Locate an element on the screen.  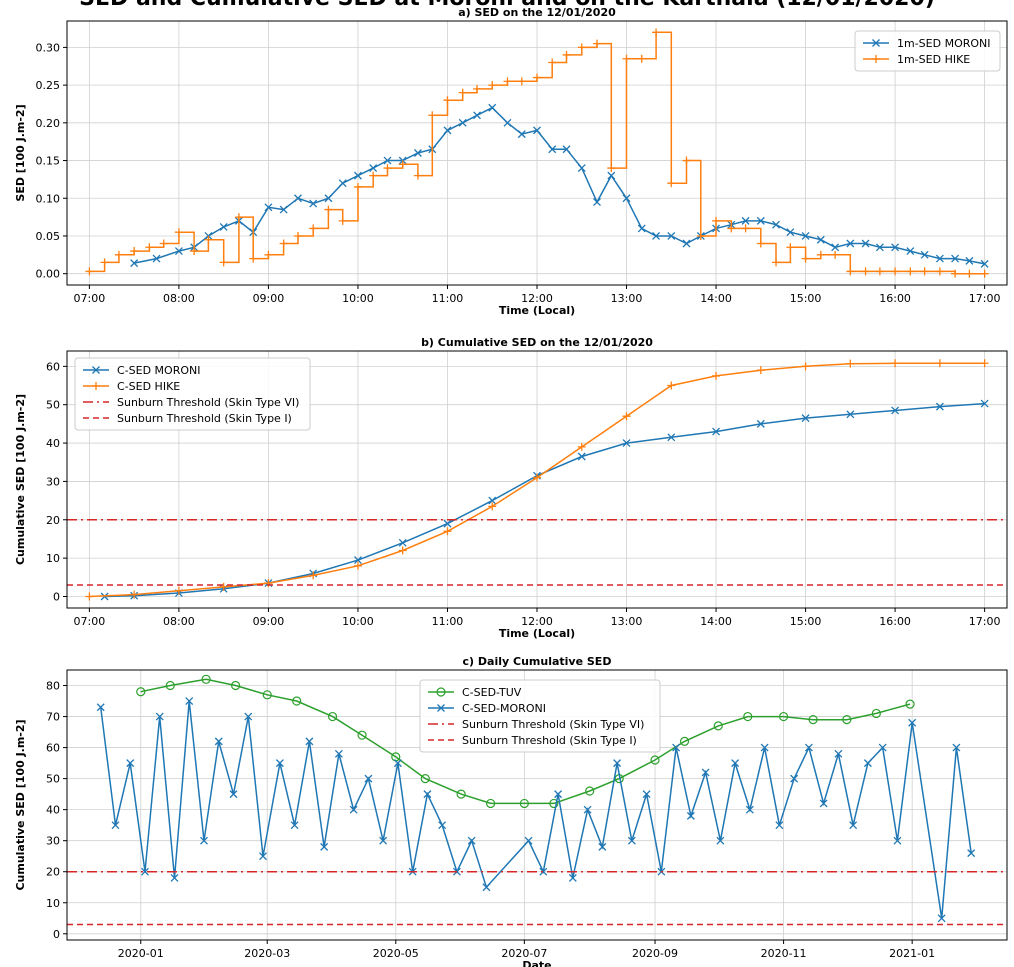
y-tick-label: 0.05 is located at coordinates (48, 236).